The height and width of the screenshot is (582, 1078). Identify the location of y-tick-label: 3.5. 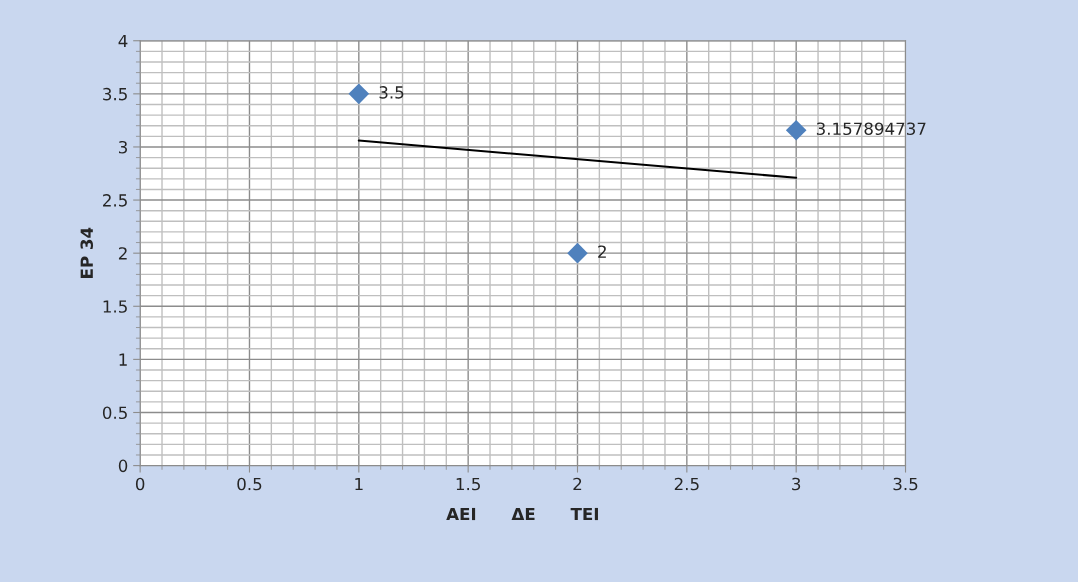
(115, 94).